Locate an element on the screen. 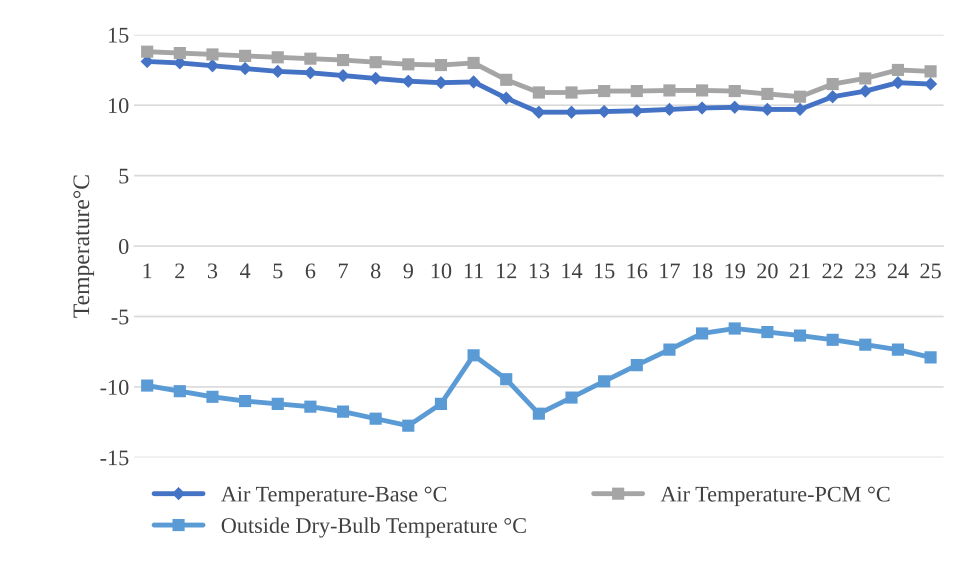 This screenshot has width=958, height=579. x-tick-label: 1 is located at coordinates (148, 270).